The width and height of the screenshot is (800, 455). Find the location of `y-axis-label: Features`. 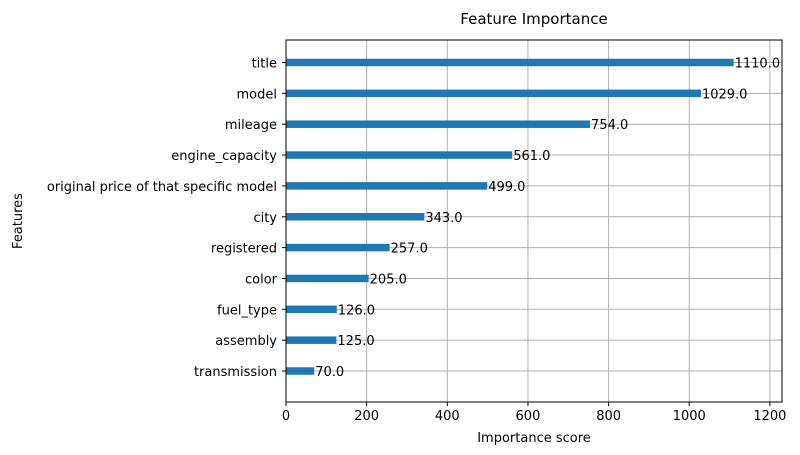

y-axis-label: Features is located at coordinates (18, 221).